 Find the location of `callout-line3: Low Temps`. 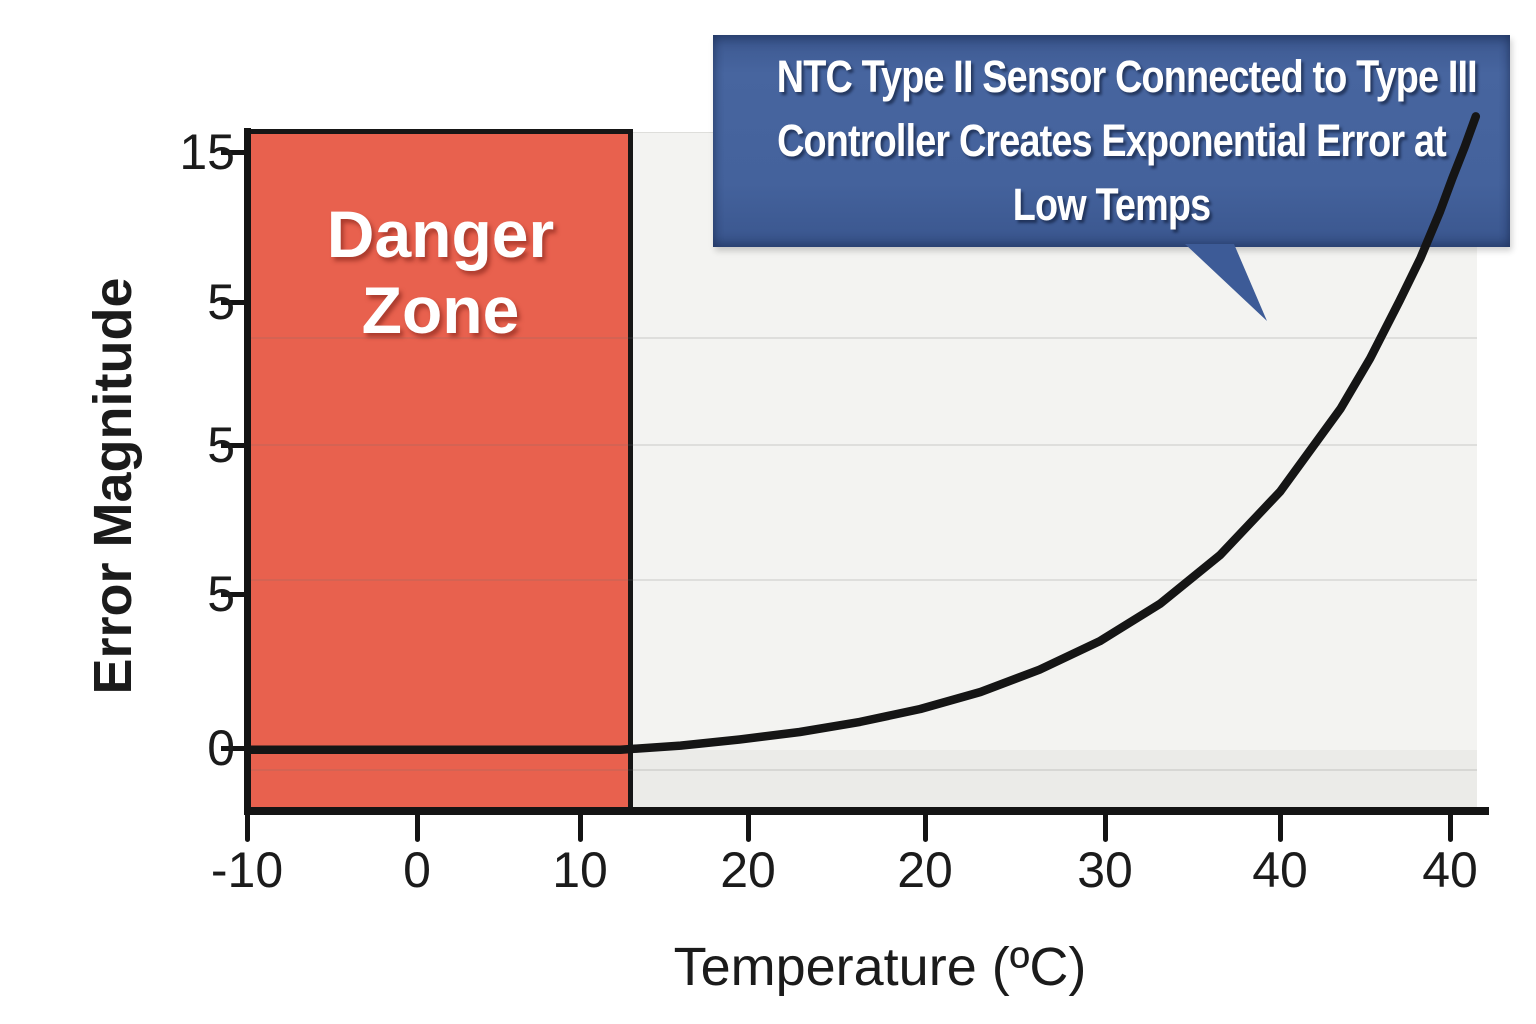

callout-line3: Low Temps is located at coordinates (1111, 204).